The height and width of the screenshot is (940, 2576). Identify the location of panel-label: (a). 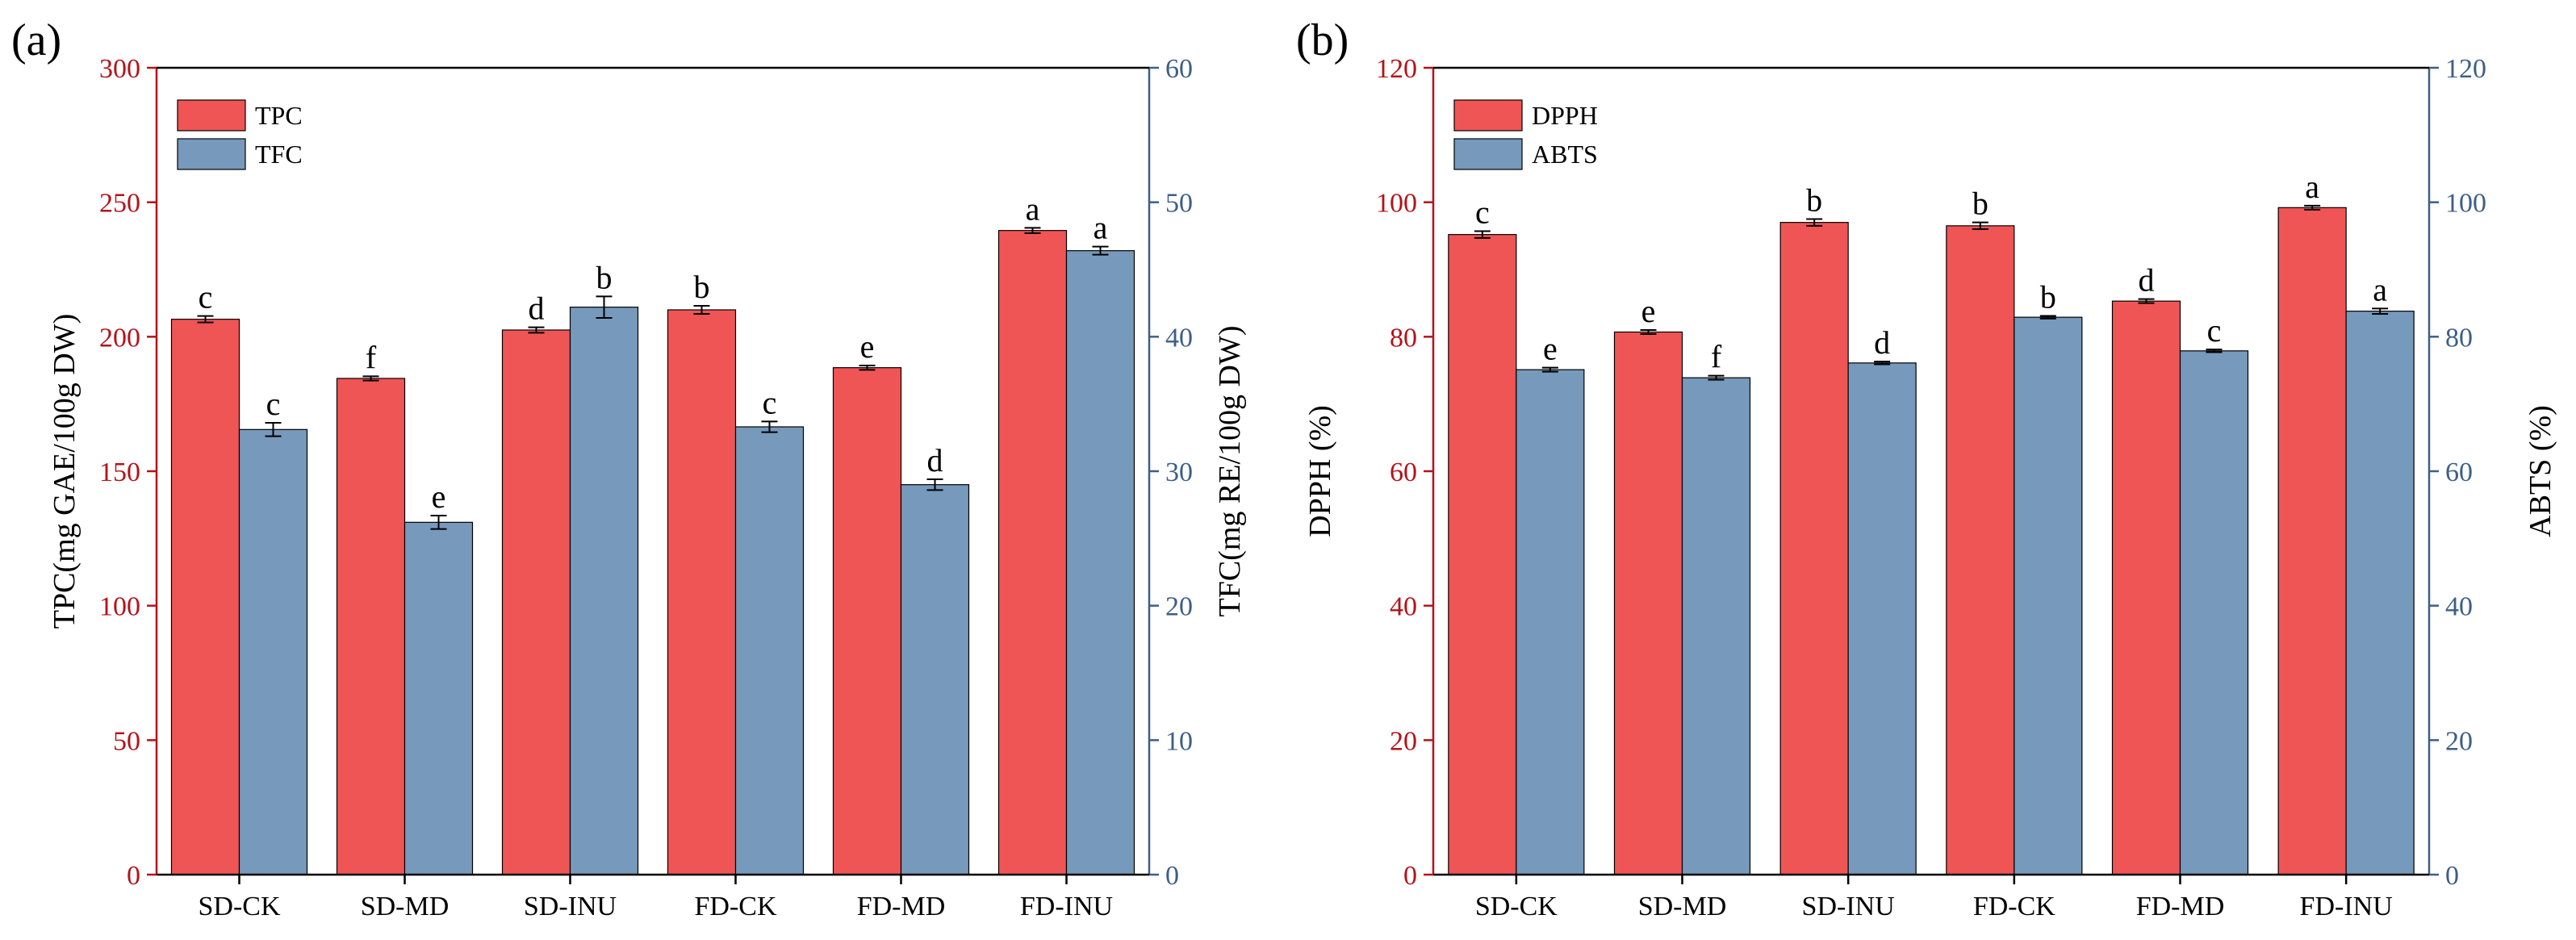
(36, 40).